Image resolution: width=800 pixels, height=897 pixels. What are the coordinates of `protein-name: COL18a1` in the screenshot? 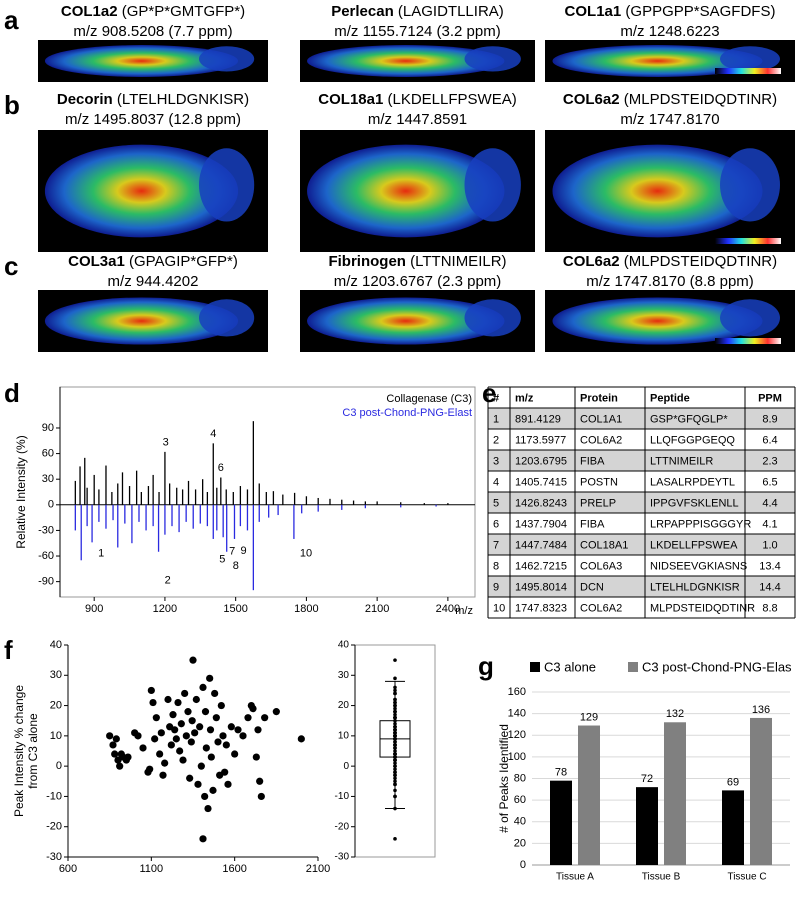 It's located at (350, 99).